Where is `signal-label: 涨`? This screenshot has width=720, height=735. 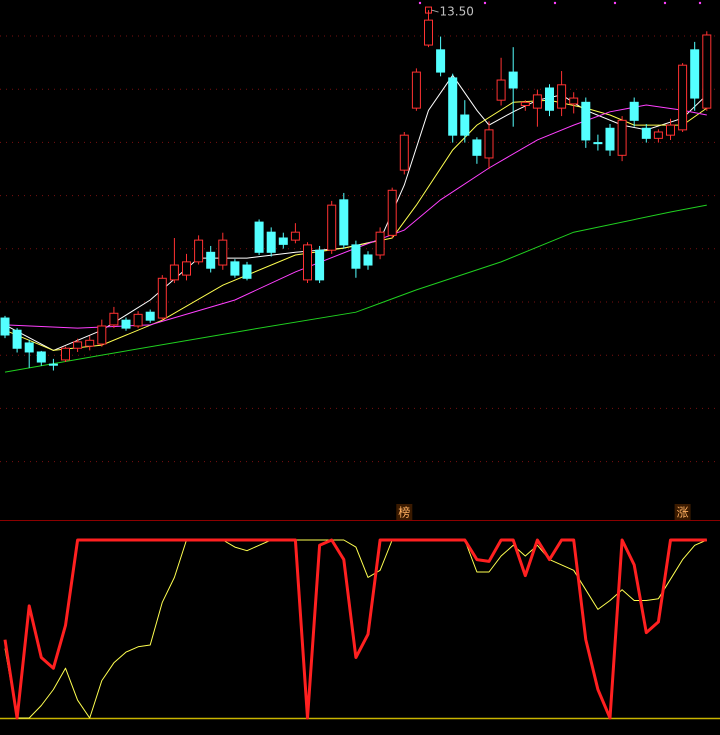
signal-label: 涨 is located at coordinates (683, 512).